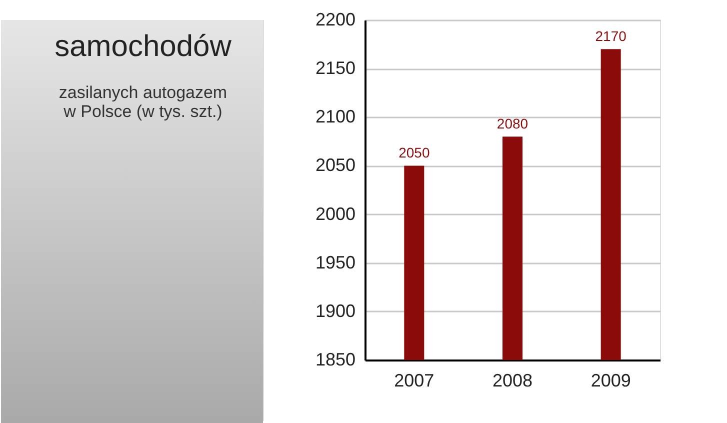  What do you see at coordinates (414, 152) in the screenshot?
I see `data-label: 2050` at bounding box center [414, 152].